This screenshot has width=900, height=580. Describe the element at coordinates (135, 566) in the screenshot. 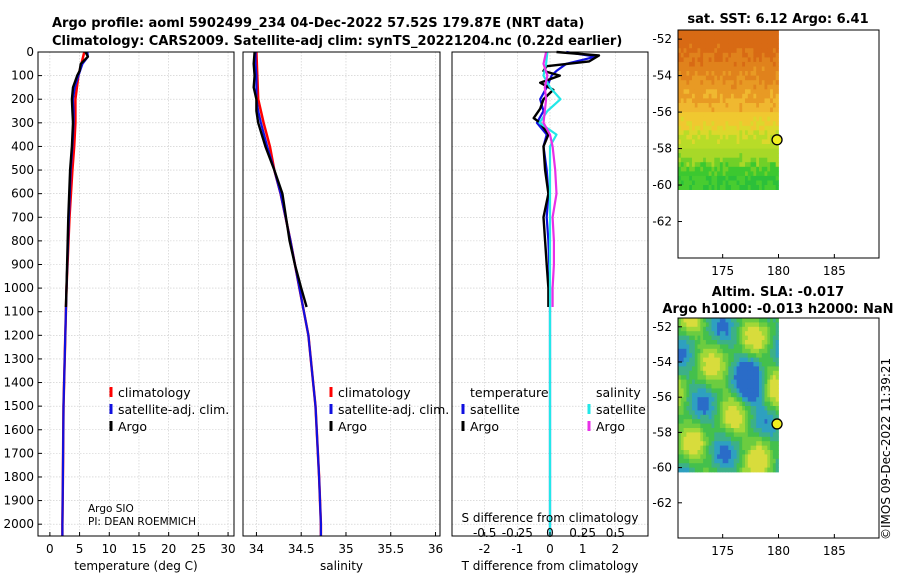

I see `x-axis-label: temperature (deg C)` at that location.